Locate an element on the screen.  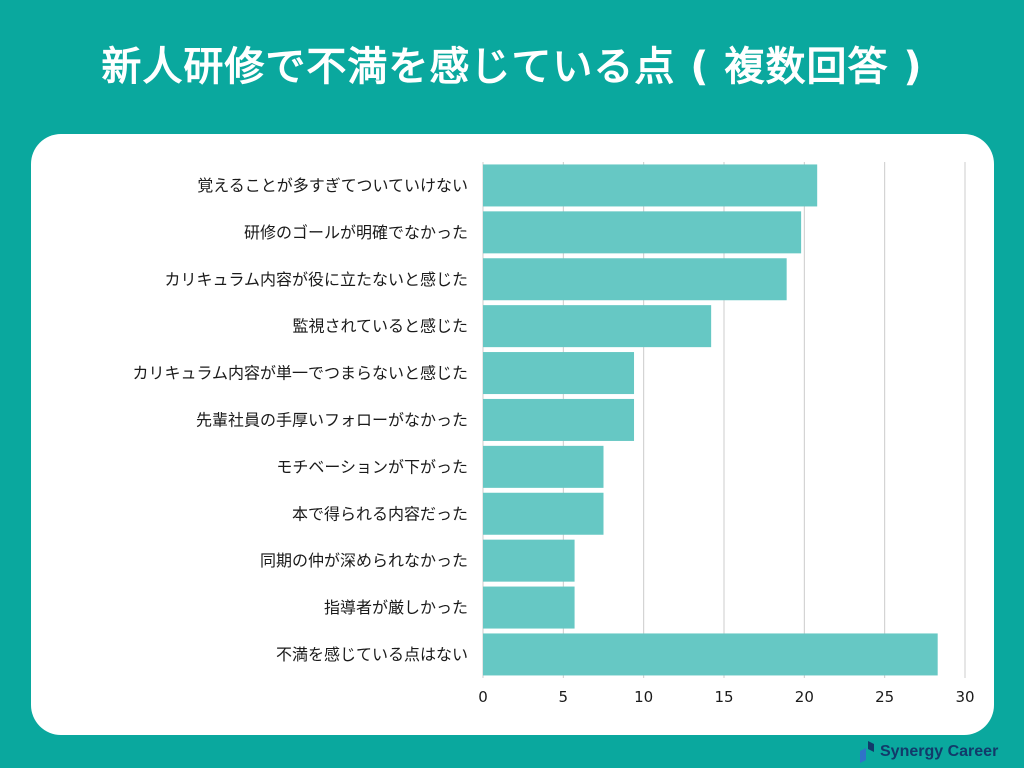
category-label: 同期の仲が深められなかった is located at coordinates (364, 560).